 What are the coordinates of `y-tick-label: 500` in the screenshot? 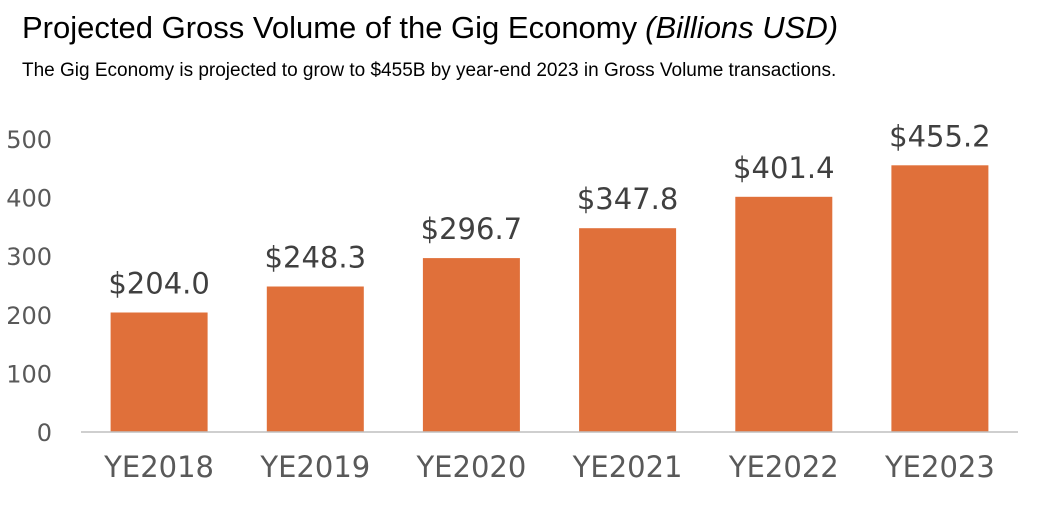 It's located at (29, 140).